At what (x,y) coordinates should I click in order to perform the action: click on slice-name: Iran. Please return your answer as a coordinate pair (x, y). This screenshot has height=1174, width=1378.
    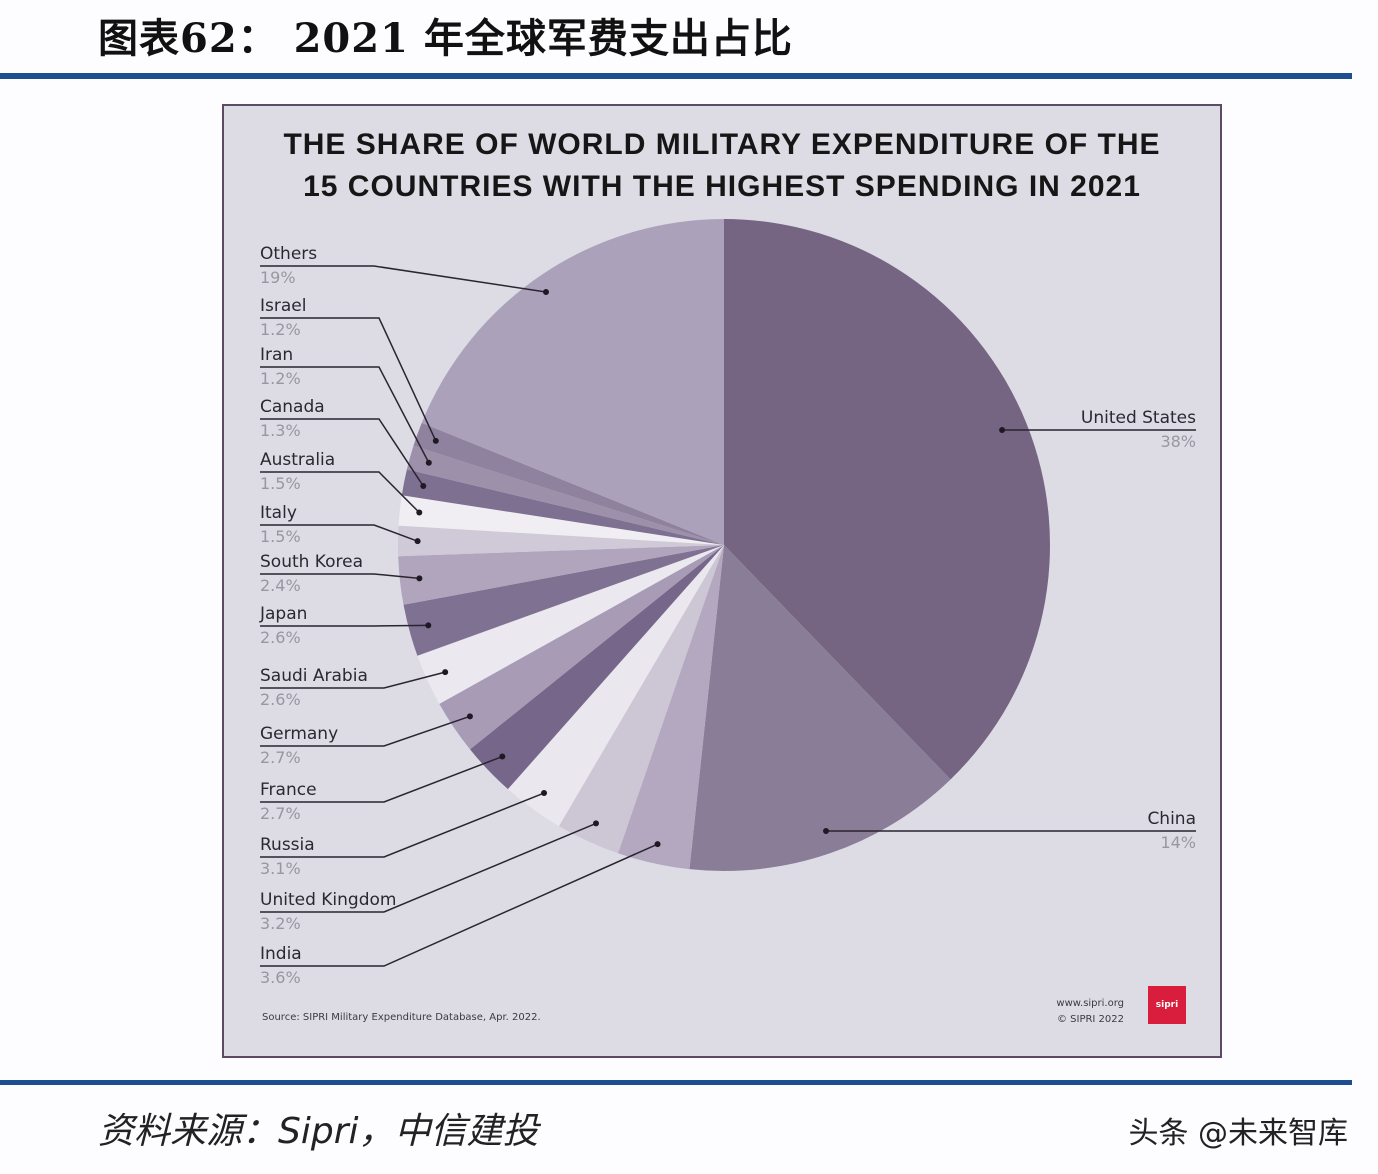
    Looking at the image, I should click on (277, 355).